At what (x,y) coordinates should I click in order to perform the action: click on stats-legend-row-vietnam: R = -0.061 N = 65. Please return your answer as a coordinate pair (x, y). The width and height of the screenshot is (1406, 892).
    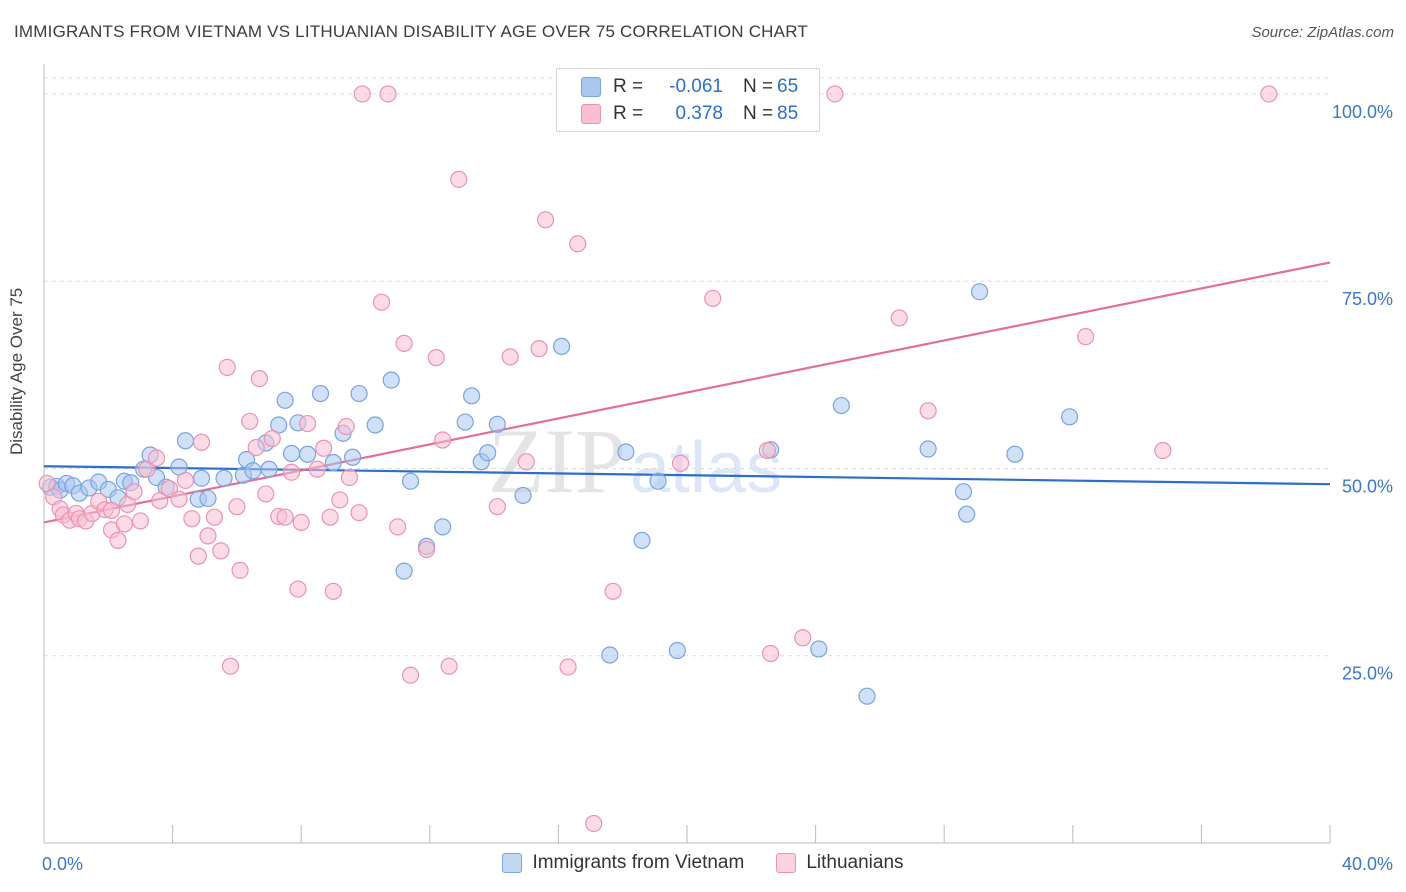
    Looking at the image, I should click on (689, 87).